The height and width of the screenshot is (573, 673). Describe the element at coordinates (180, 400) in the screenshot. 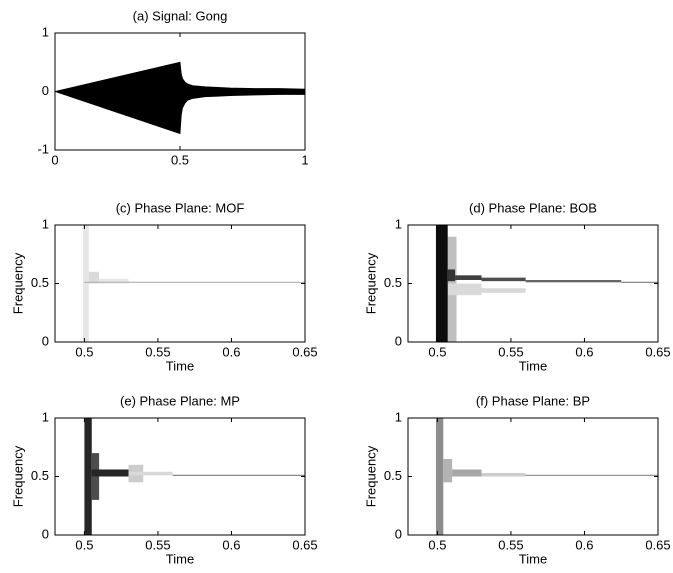

I see `panel-title: (e) Phase Plane: MP` at that location.